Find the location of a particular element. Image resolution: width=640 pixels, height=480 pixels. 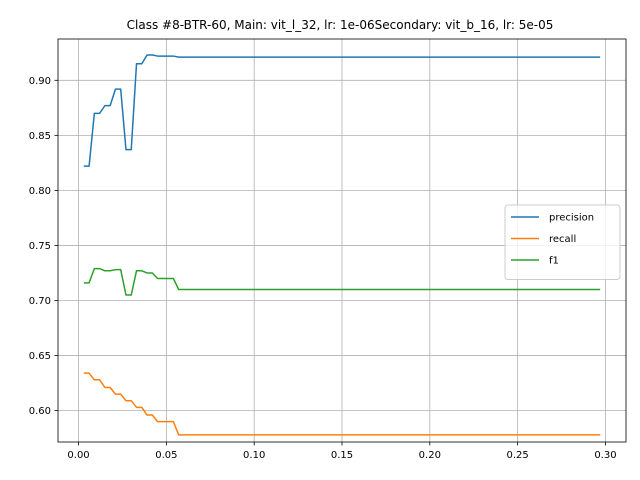

legend-label-precision: precision is located at coordinates (571, 218).